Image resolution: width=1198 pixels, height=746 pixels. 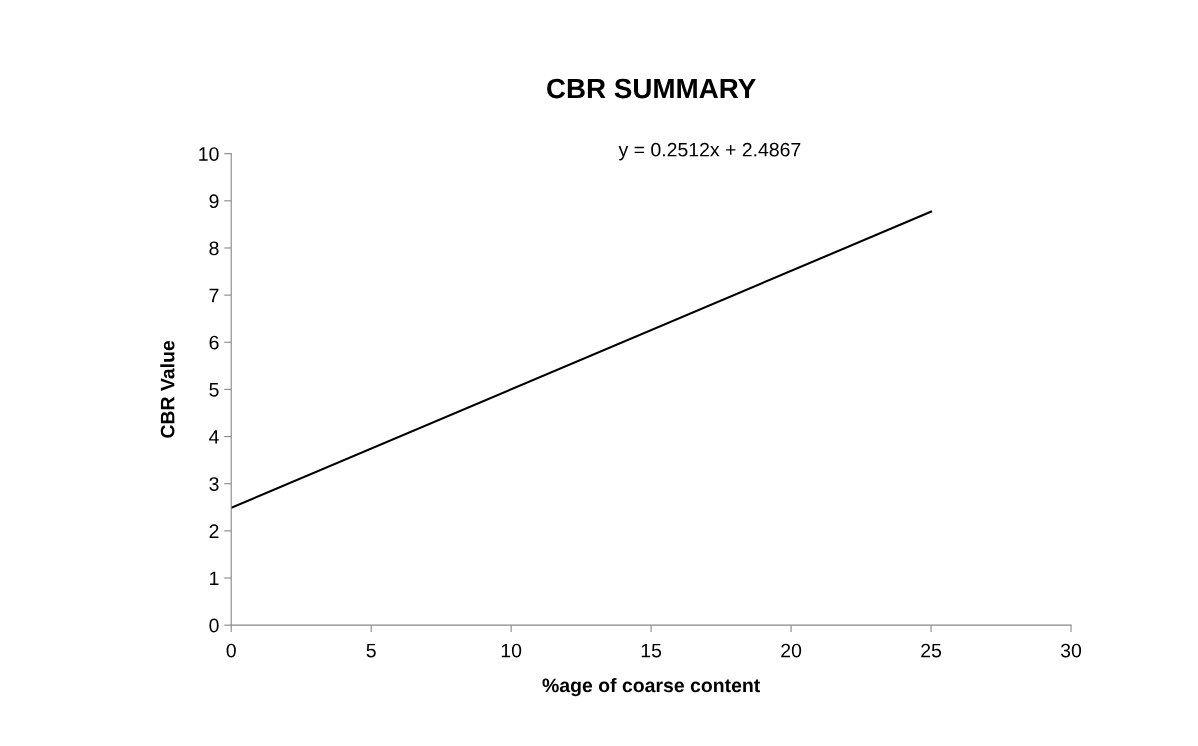 I want to click on y-tick-label: 6, so click(x=214, y=342).